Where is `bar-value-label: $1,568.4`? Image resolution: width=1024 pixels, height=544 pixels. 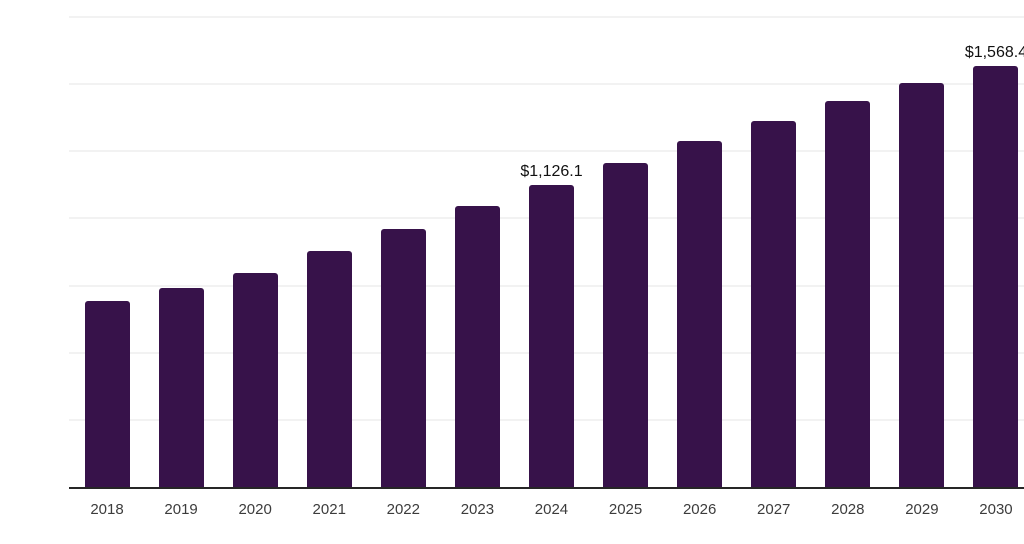 bar-value-label: $1,568.4 is located at coordinates (994, 52).